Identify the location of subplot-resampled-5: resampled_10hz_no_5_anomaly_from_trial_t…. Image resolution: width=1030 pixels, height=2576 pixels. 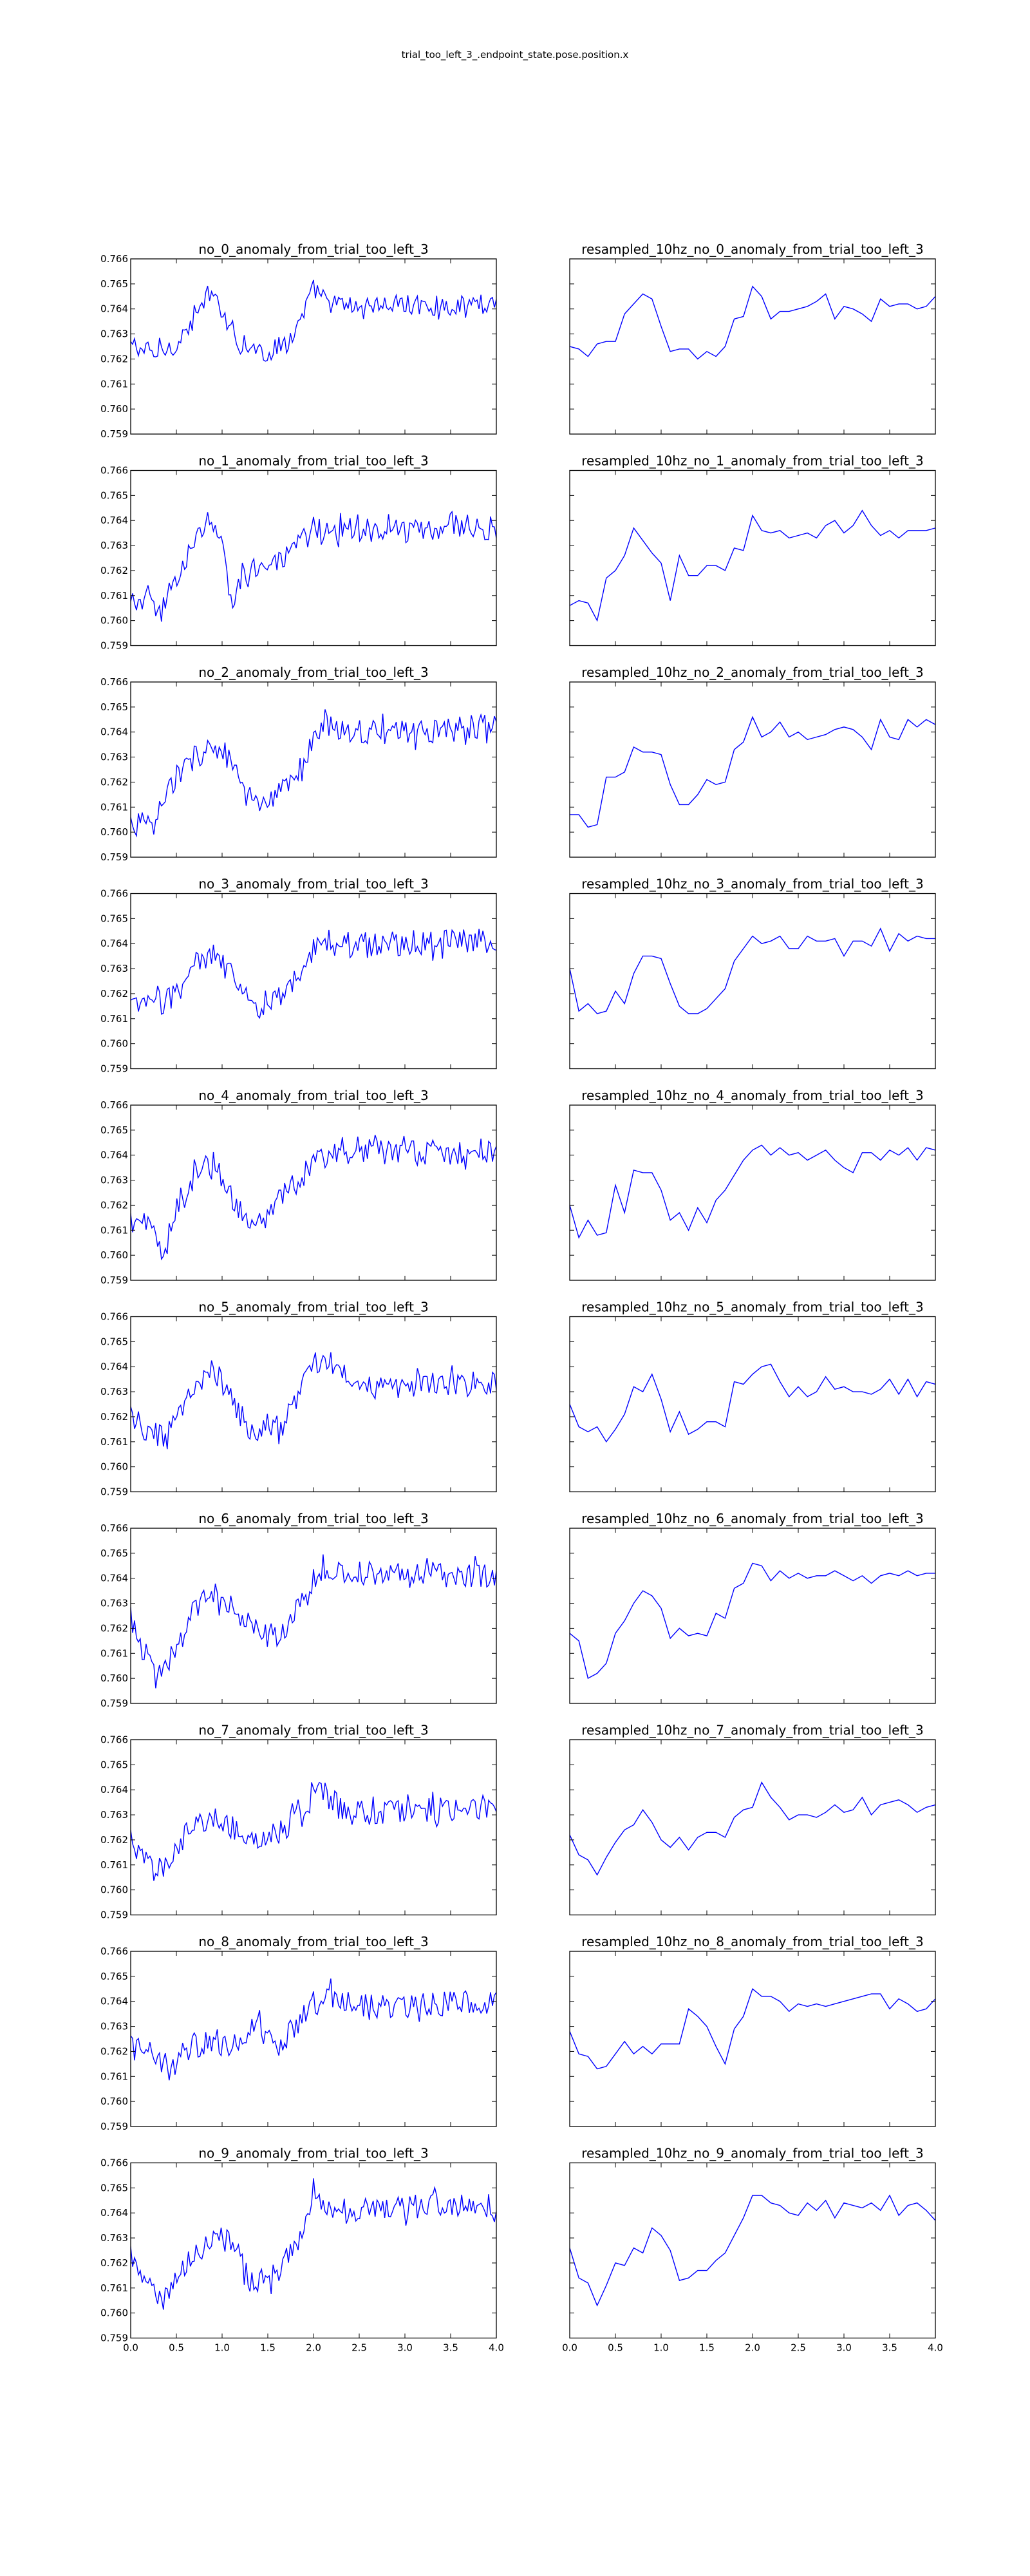
(753, 1397).